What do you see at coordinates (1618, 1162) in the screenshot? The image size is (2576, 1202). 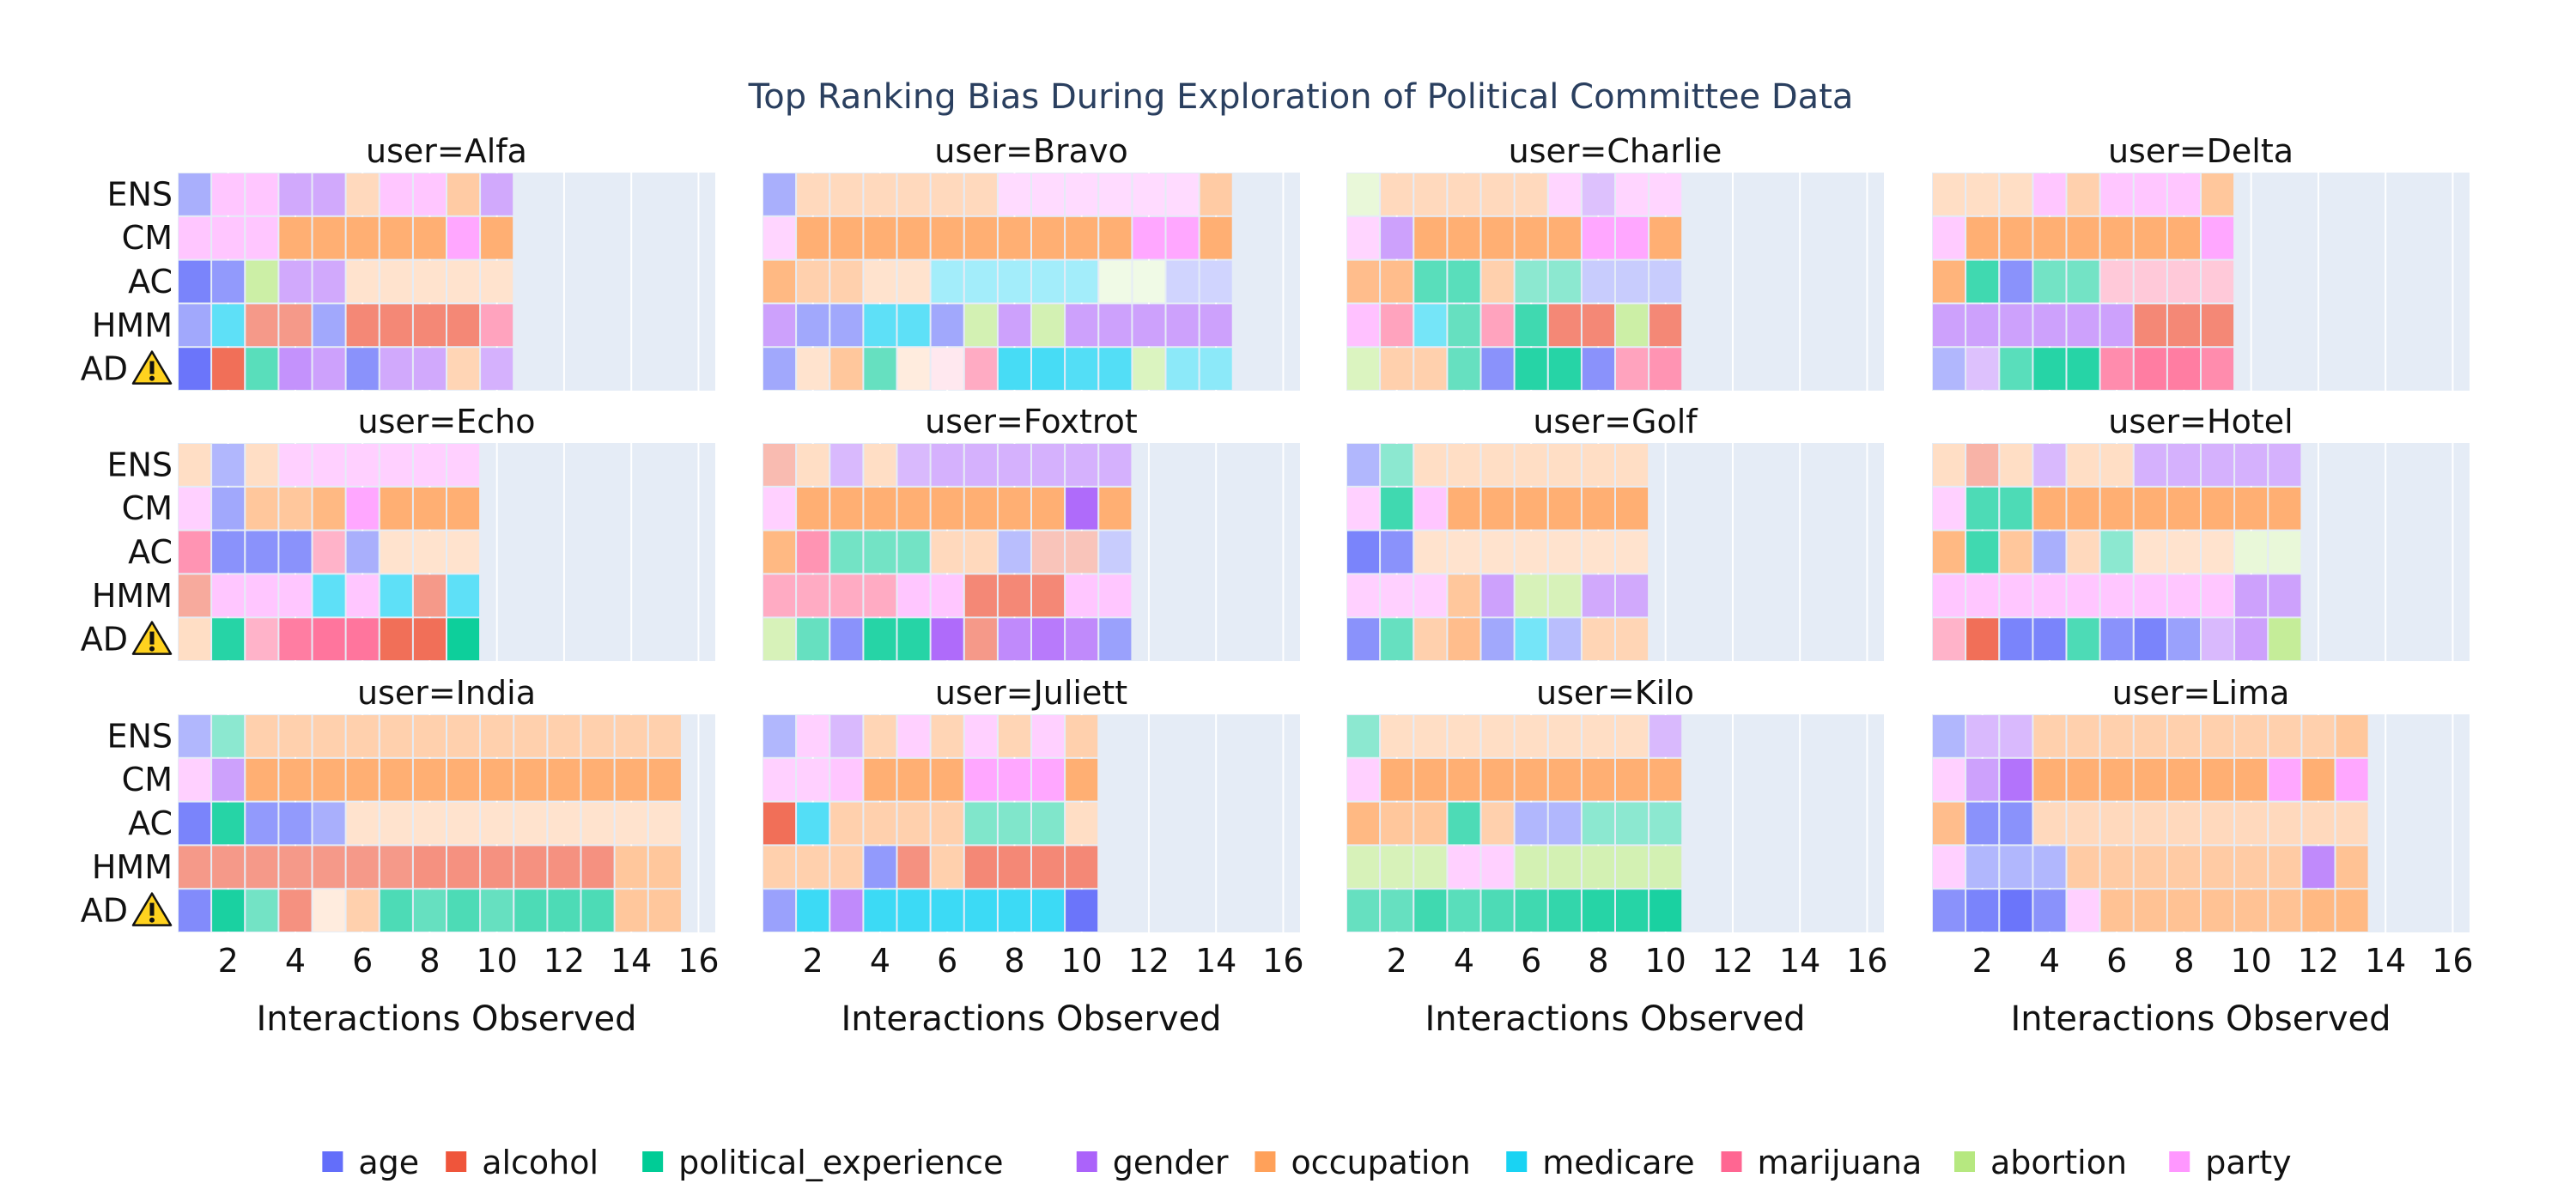 I see `legend-label: medicare` at bounding box center [1618, 1162].